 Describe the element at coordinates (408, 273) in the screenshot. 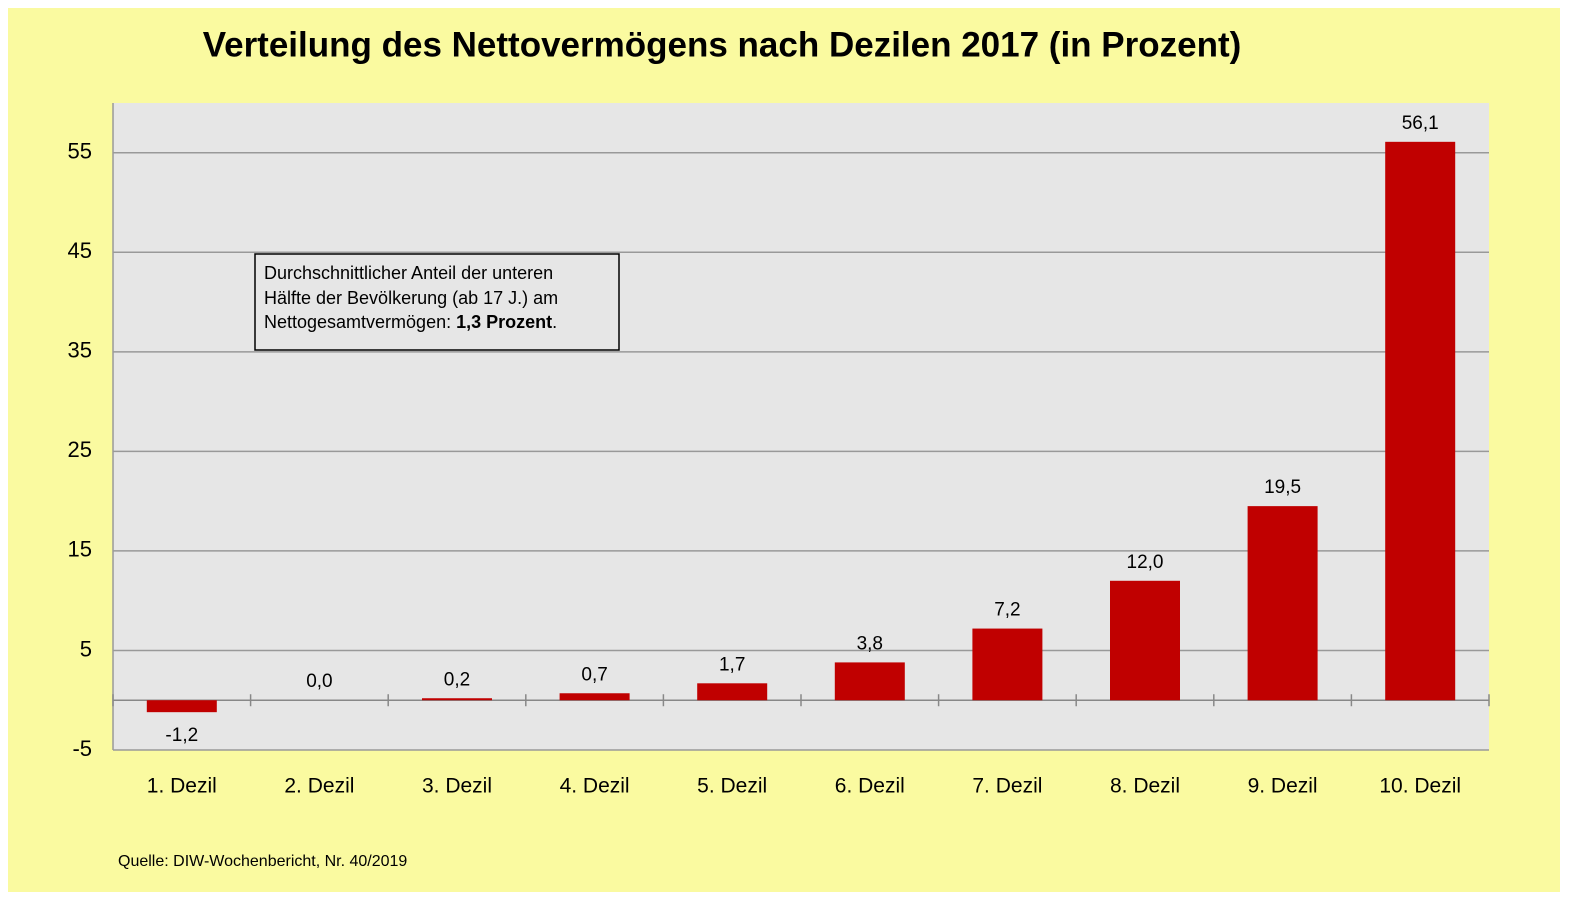

I see `annotation-line: Durchschnittlicher Anteil der unteren` at that location.